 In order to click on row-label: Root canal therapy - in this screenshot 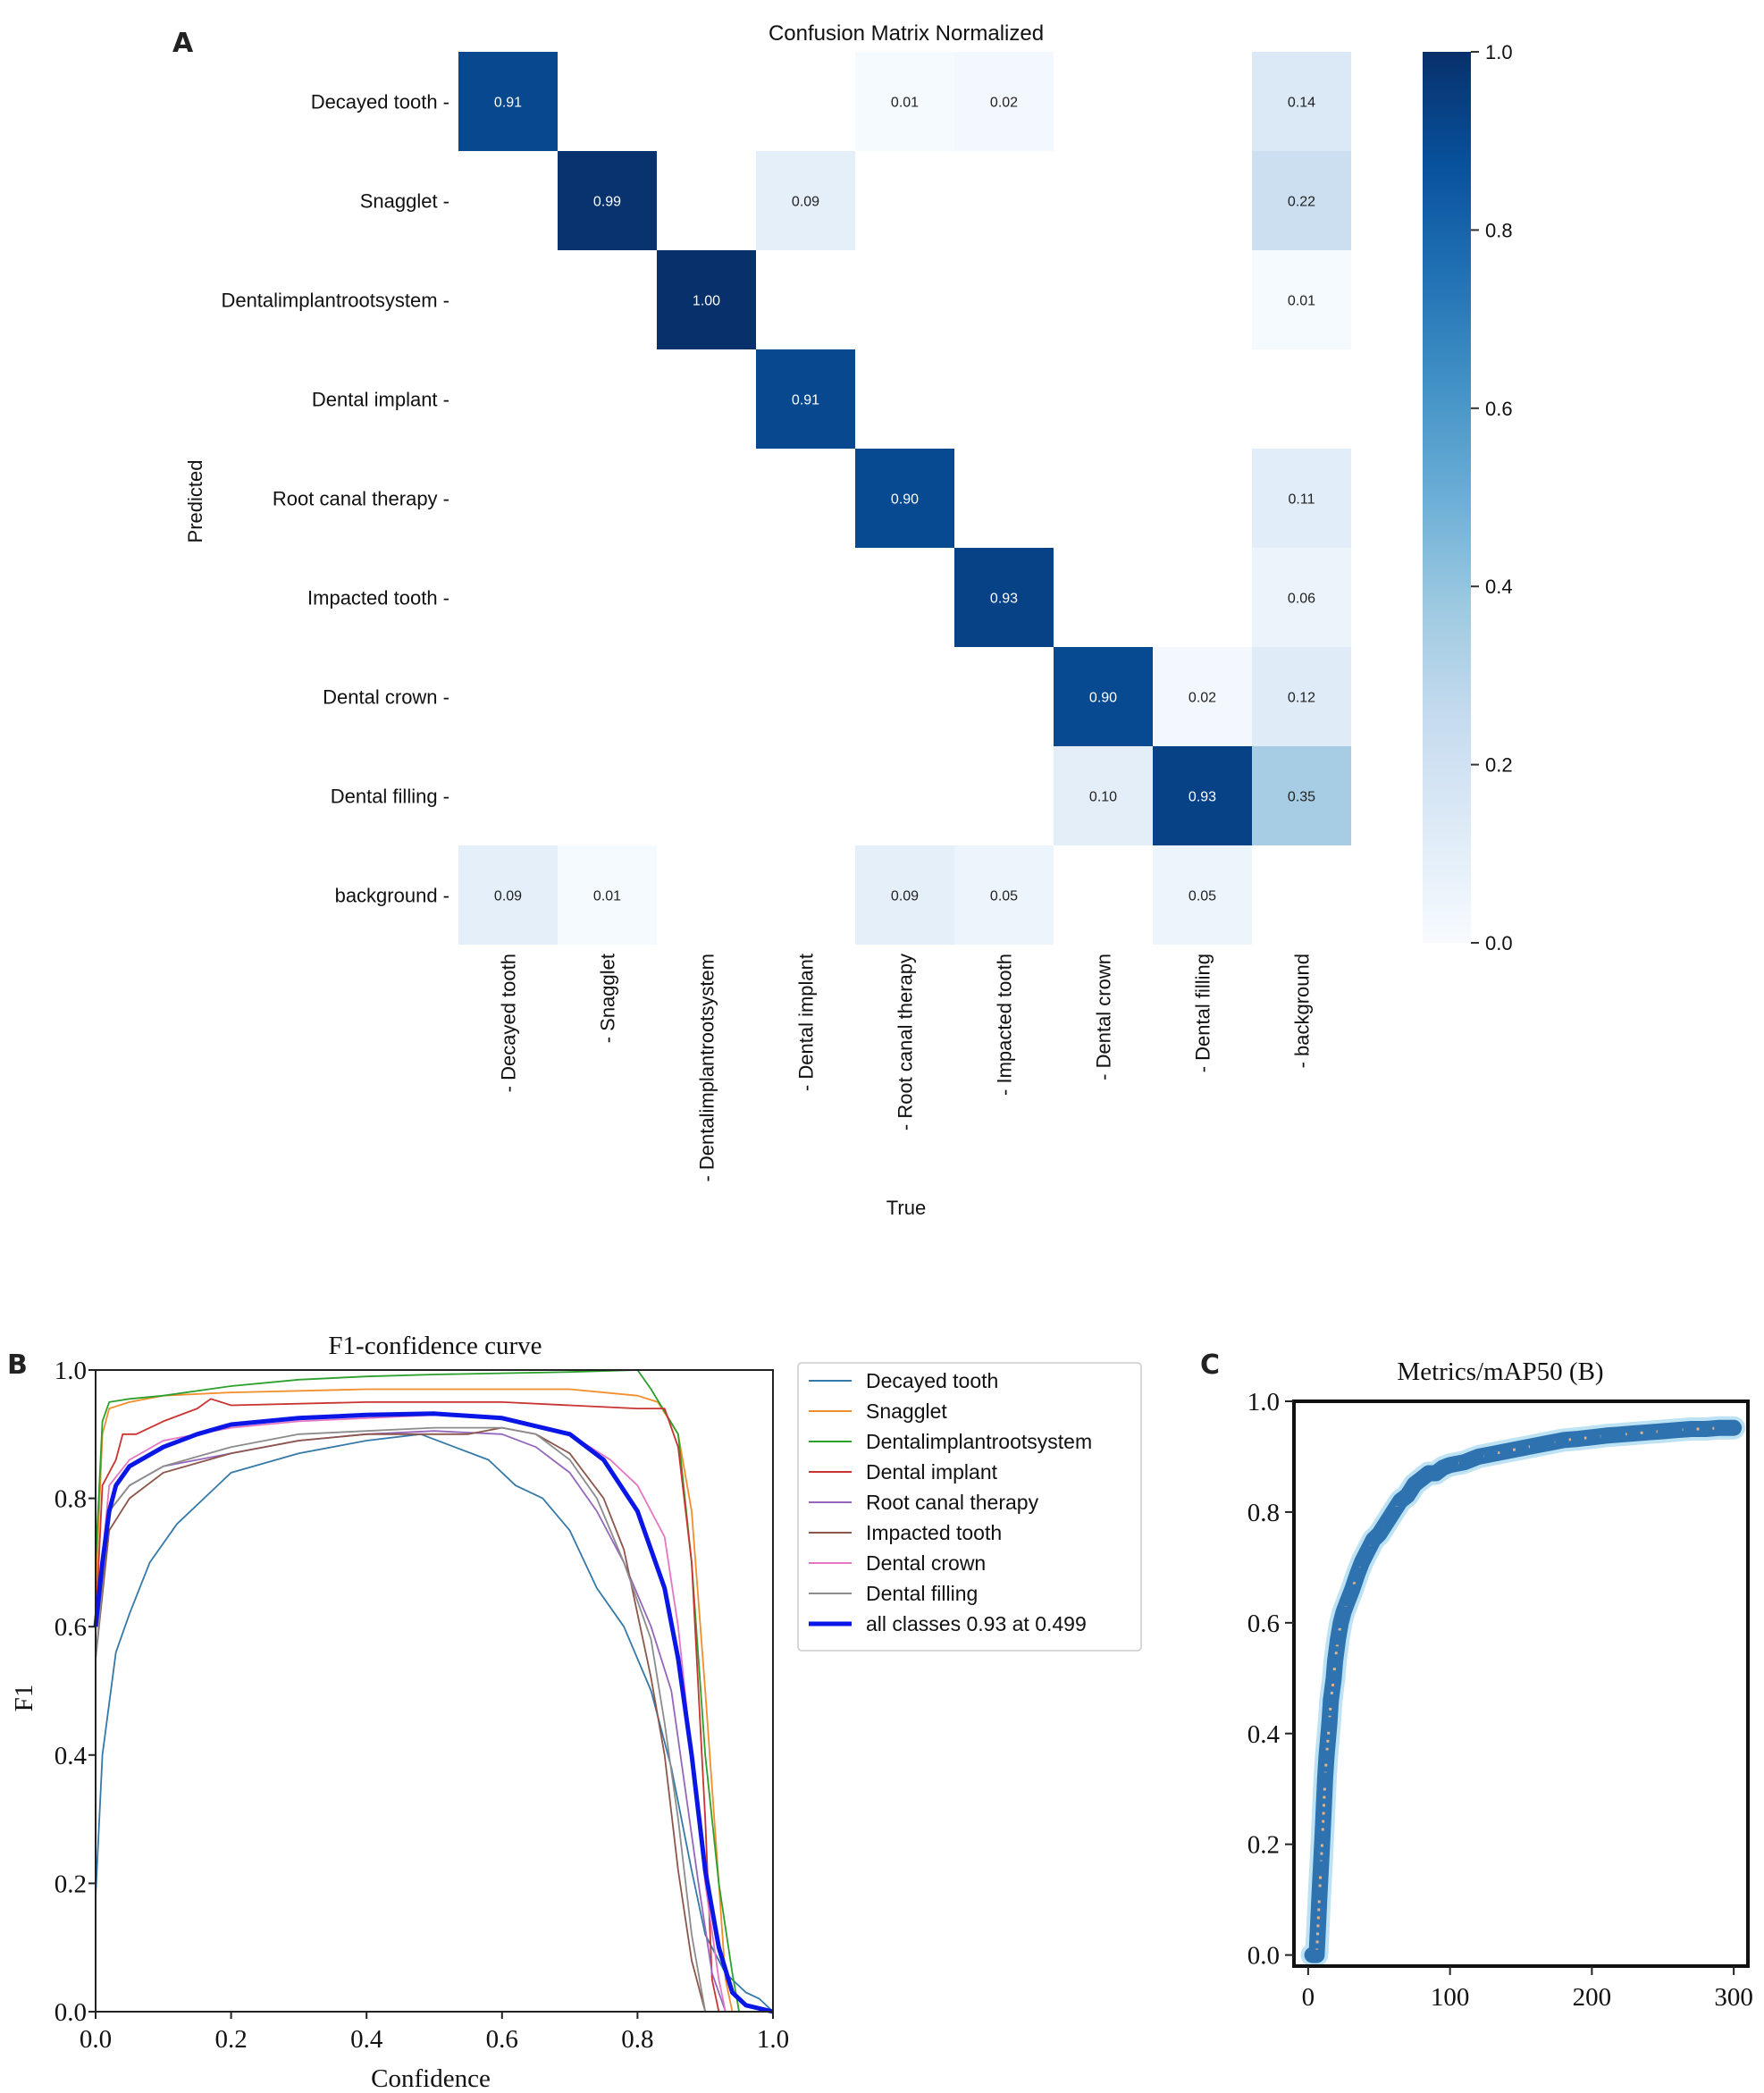, I will do `click(361, 499)`.